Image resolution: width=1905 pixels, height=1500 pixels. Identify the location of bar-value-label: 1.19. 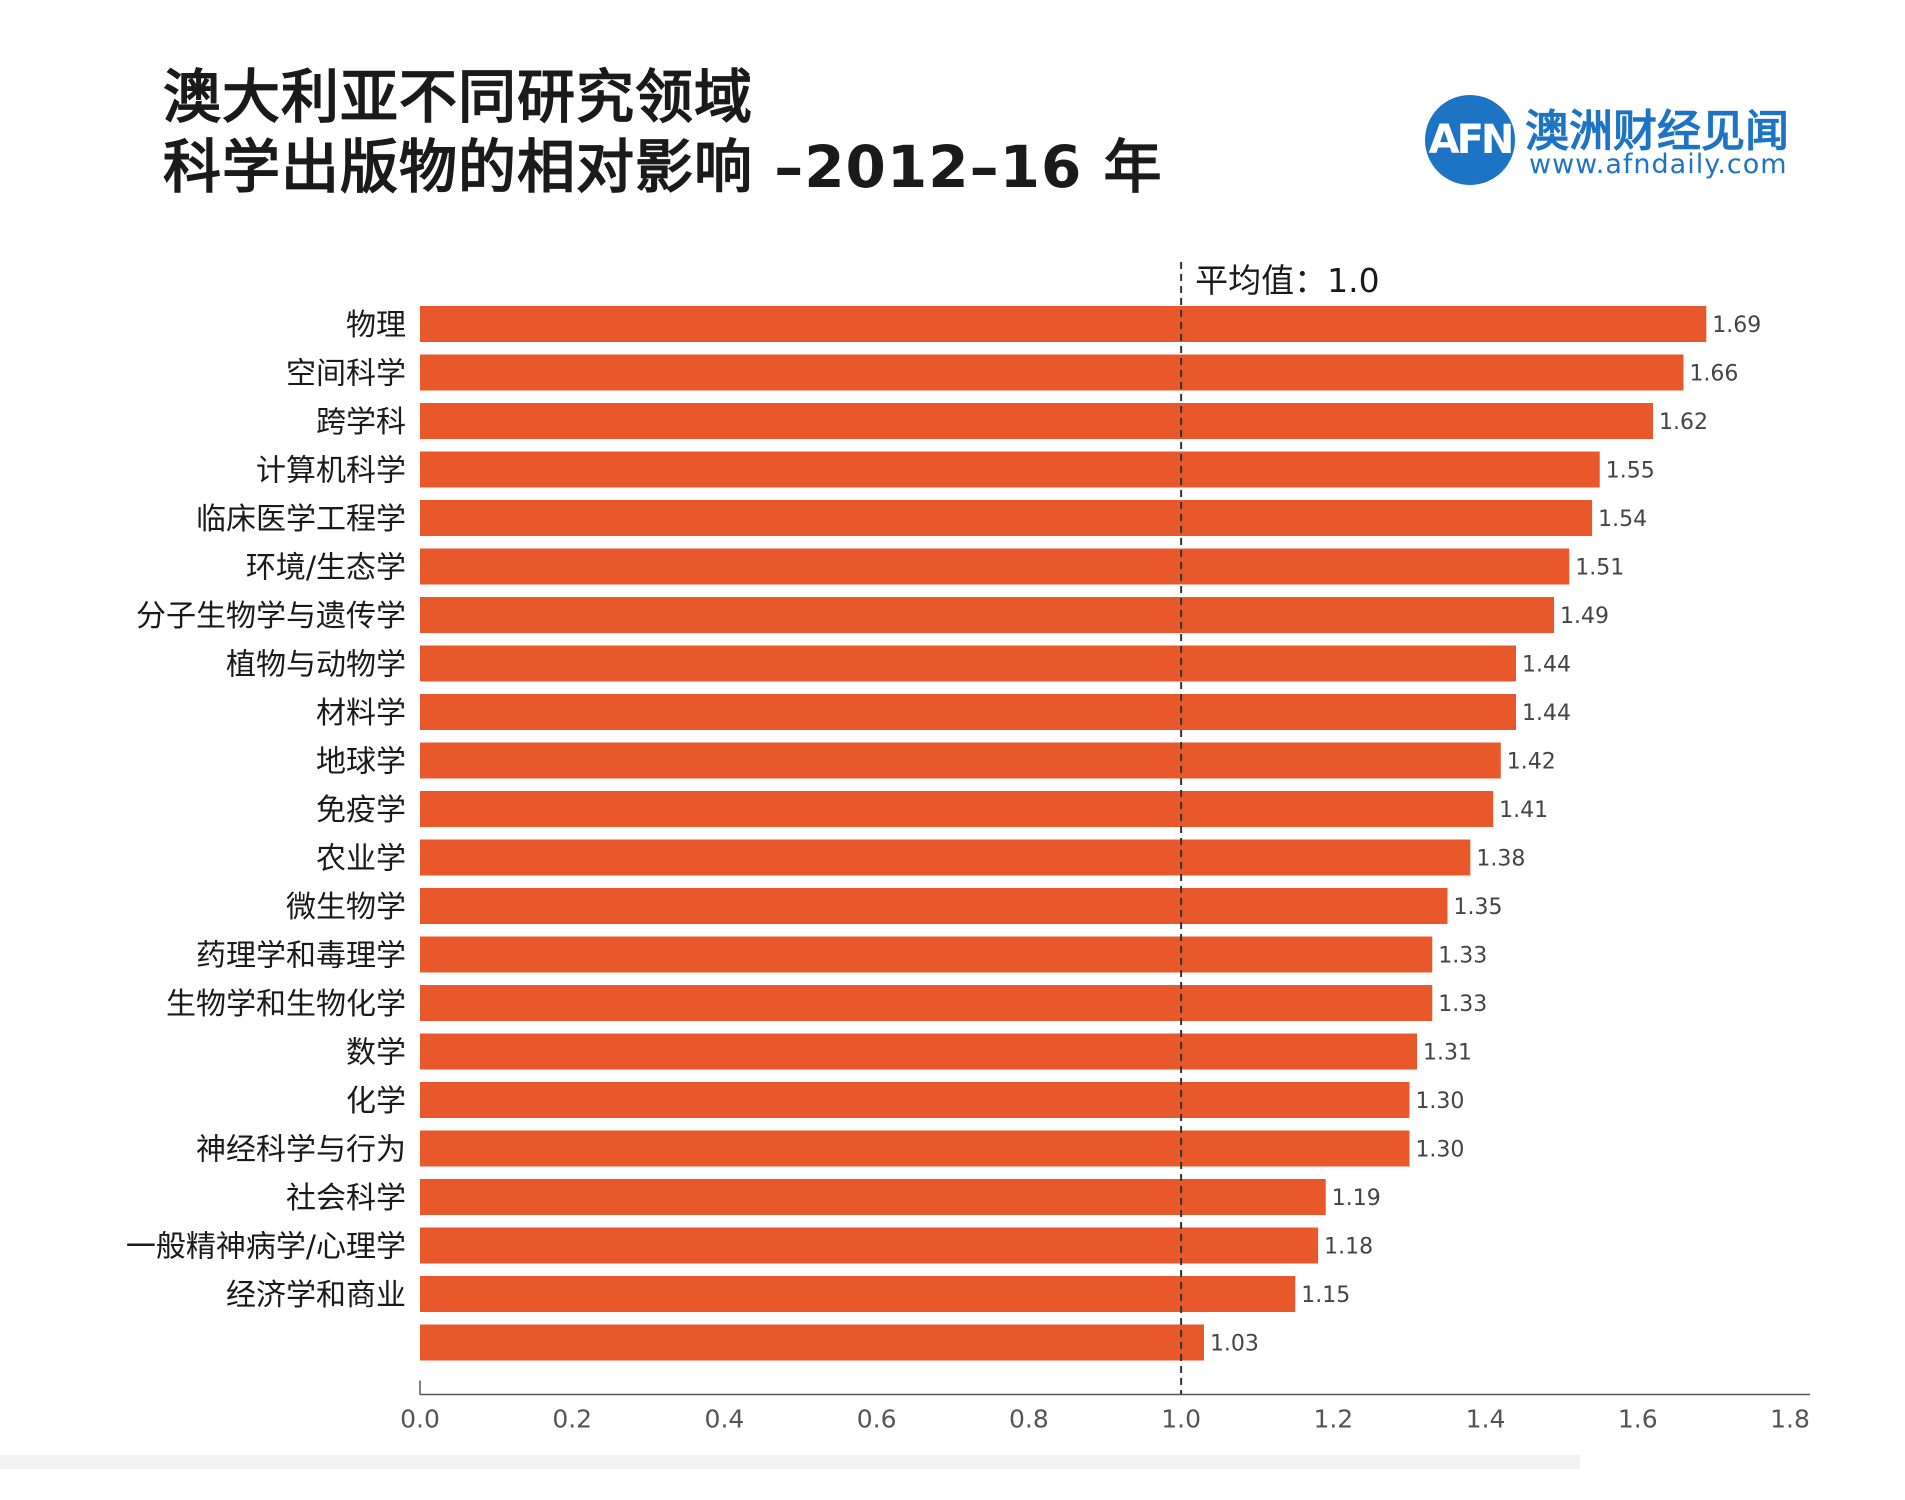
(1356, 1198).